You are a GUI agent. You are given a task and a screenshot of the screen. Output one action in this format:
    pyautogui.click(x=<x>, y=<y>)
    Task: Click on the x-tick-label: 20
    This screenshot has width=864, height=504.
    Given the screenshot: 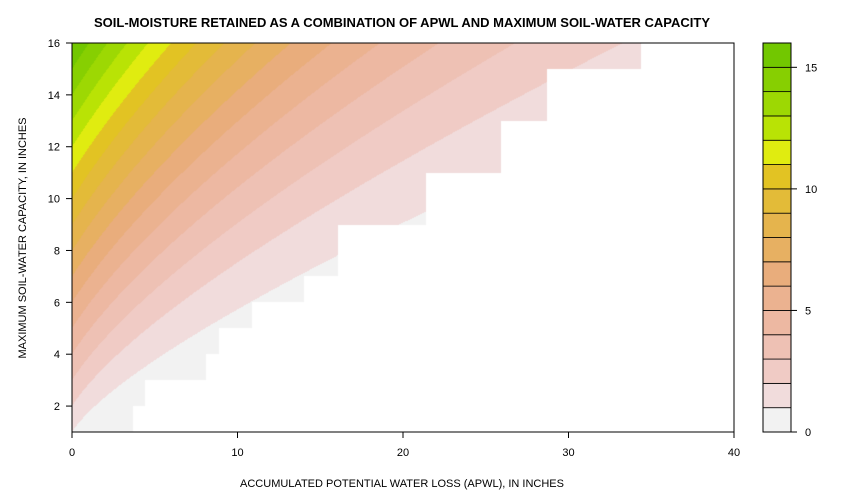 What is the action you would take?
    pyautogui.click(x=403, y=453)
    